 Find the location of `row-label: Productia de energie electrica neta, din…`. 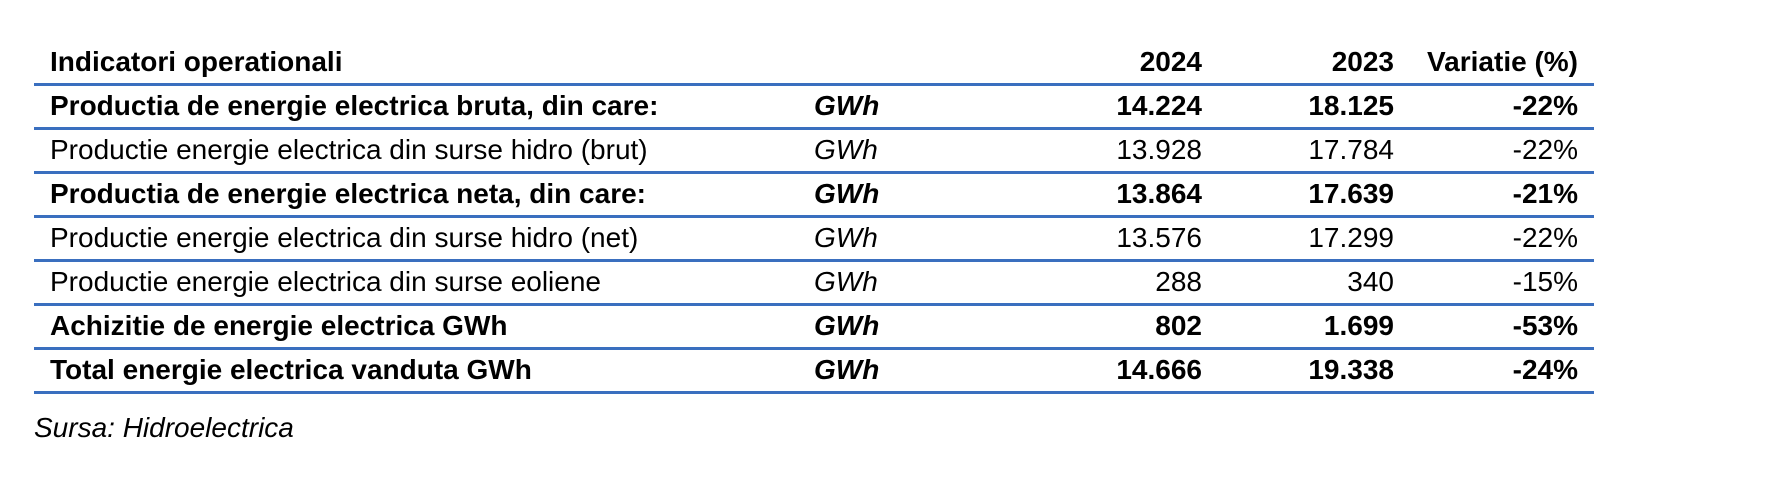

row-label: Productia de energie electrica neta, din… is located at coordinates (424, 195).